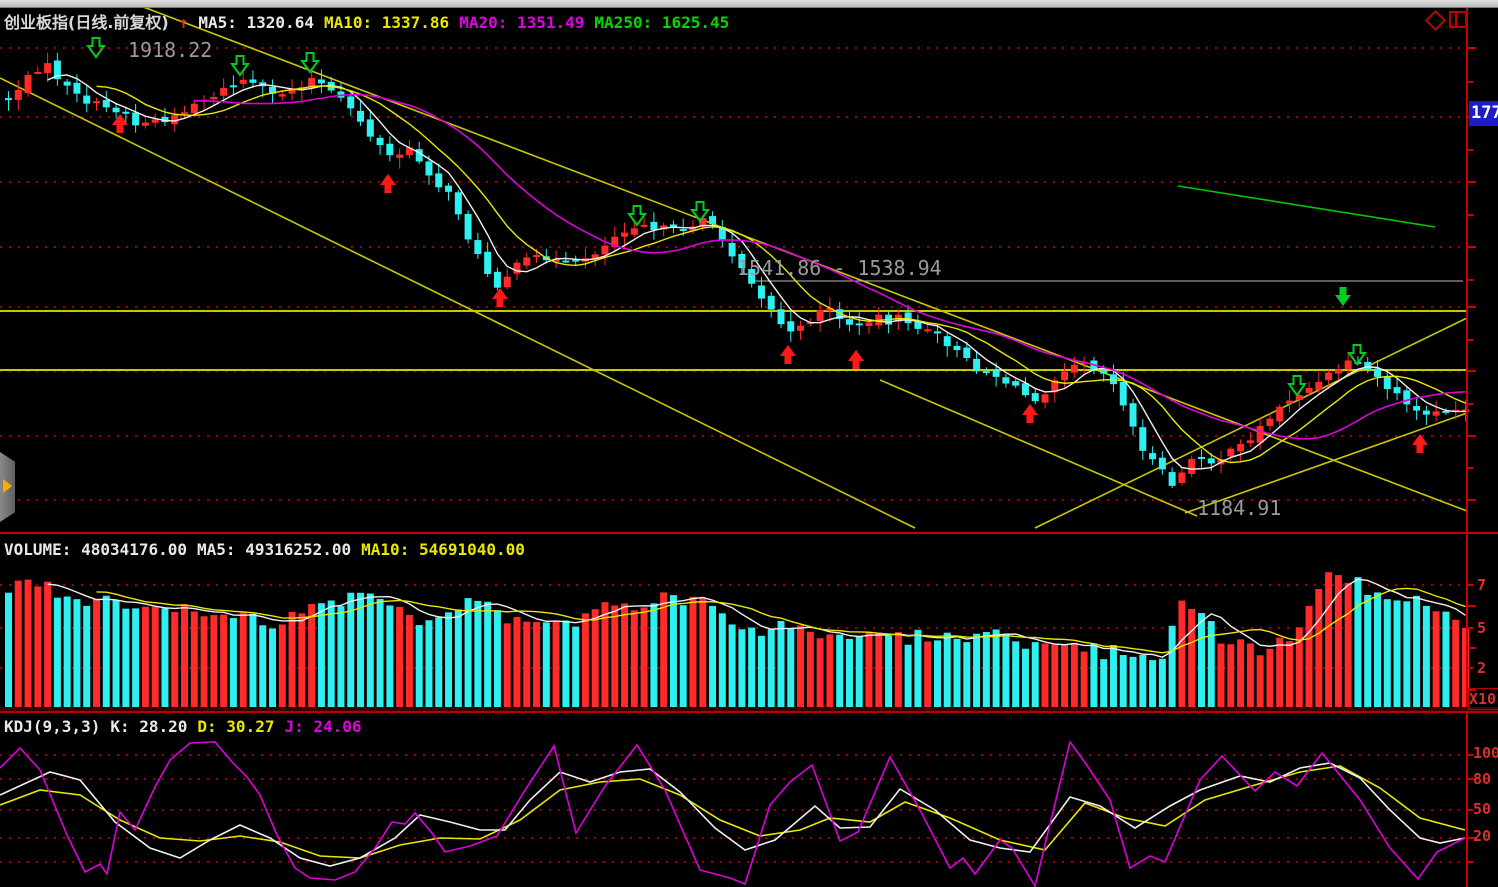  Describe the element at coordinates (149, 726) in the screenshot. I see `kdj-k-value: K: 28.20` at that location.